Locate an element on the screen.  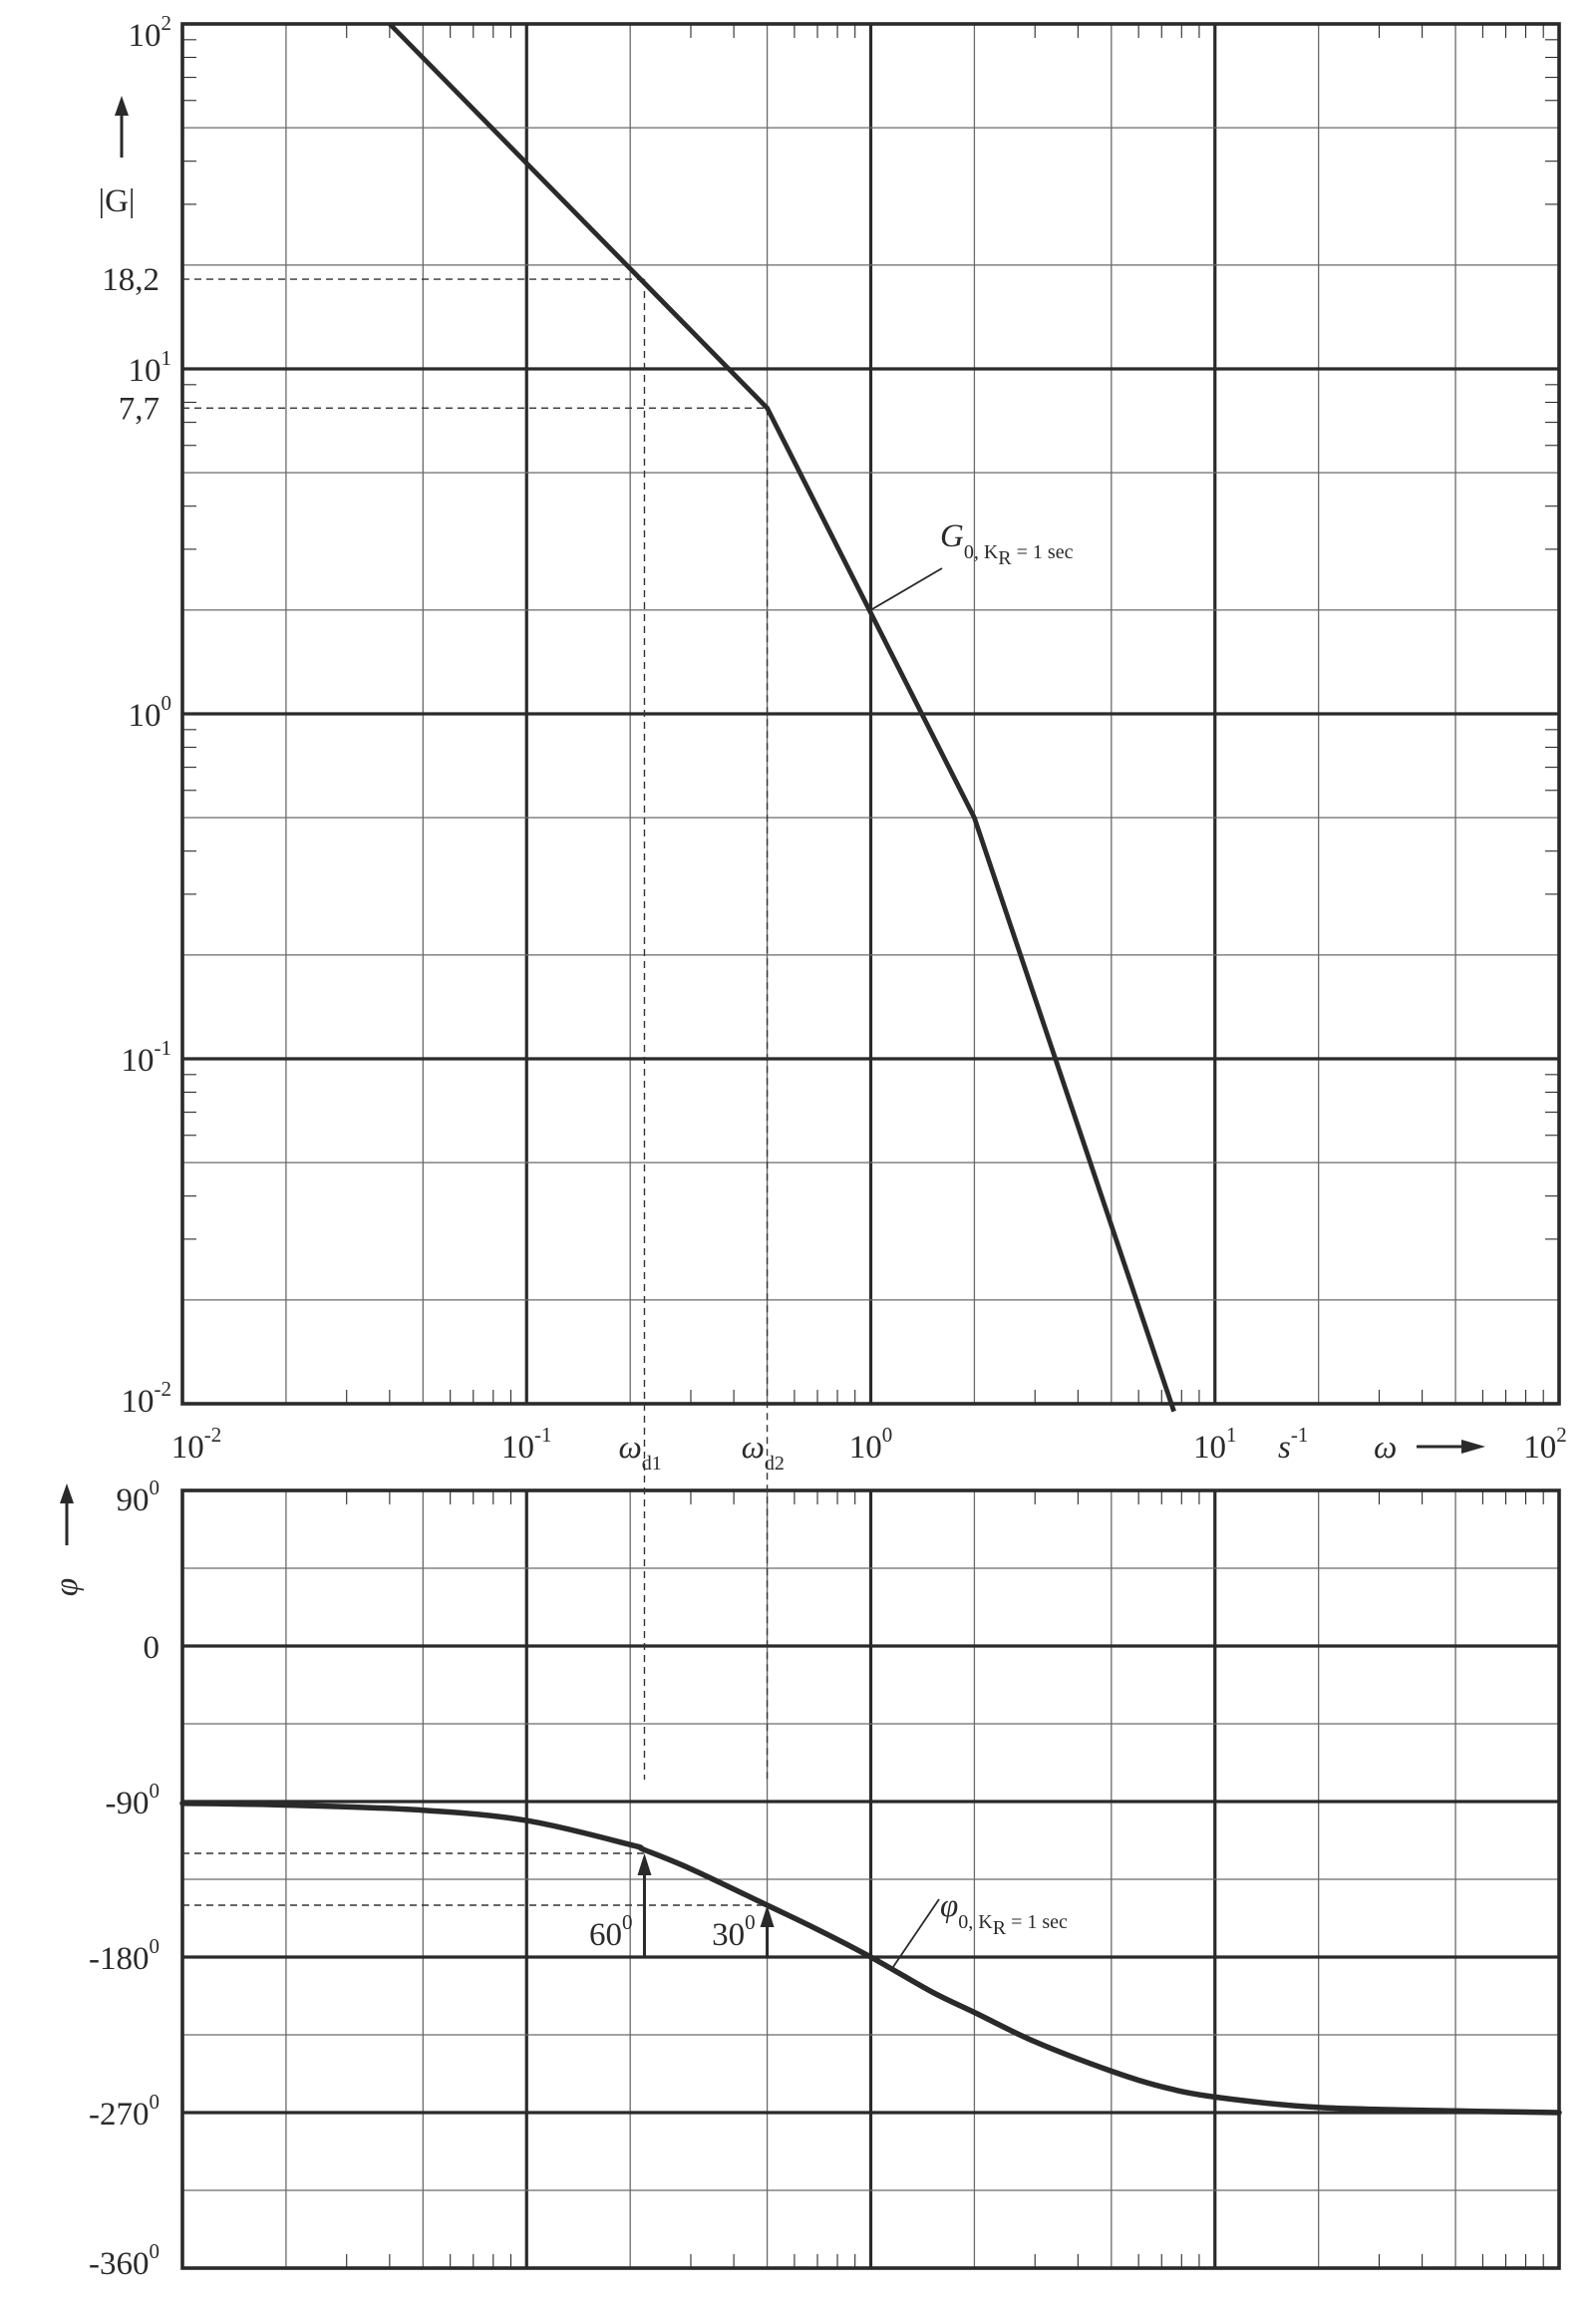
omega-axis-arrow-head is located at coordinates (1473, 1447).